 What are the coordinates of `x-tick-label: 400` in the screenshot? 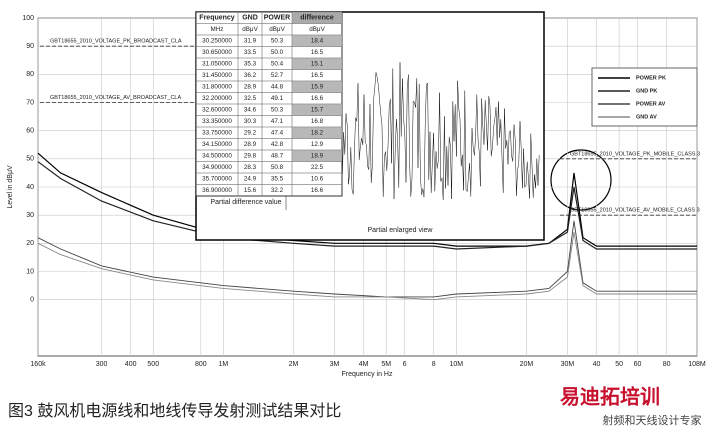 It's located at (131, 364).